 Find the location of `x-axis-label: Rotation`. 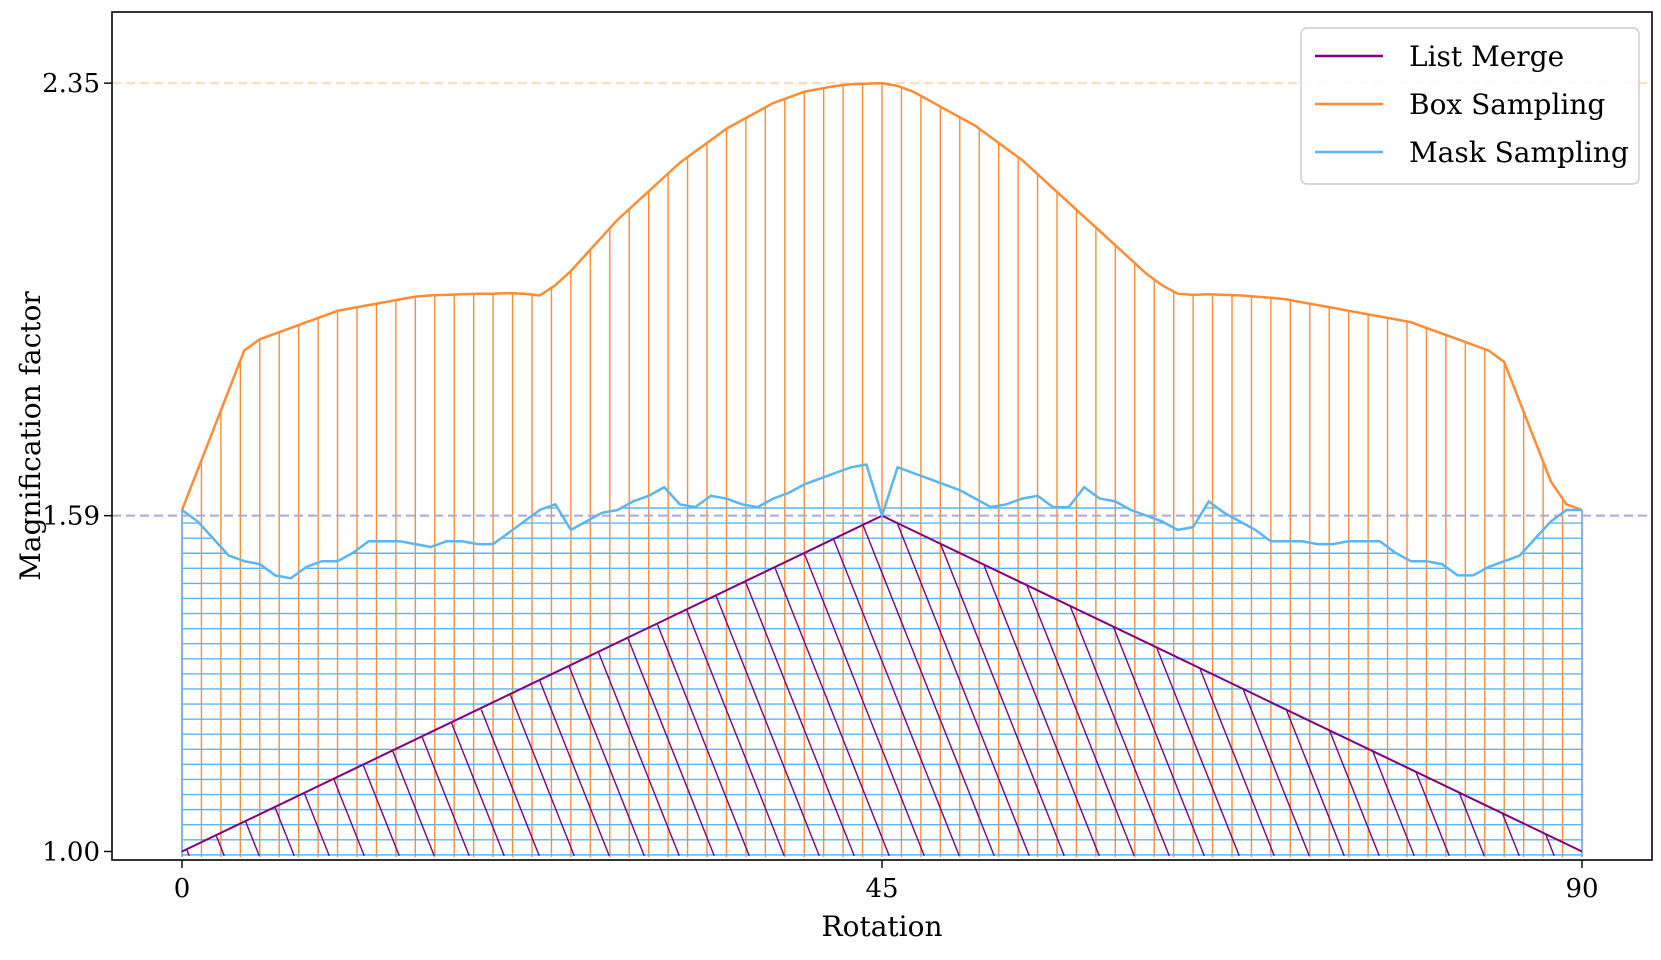

x-axis-label: Rotation is located at coordinates (882, 926).